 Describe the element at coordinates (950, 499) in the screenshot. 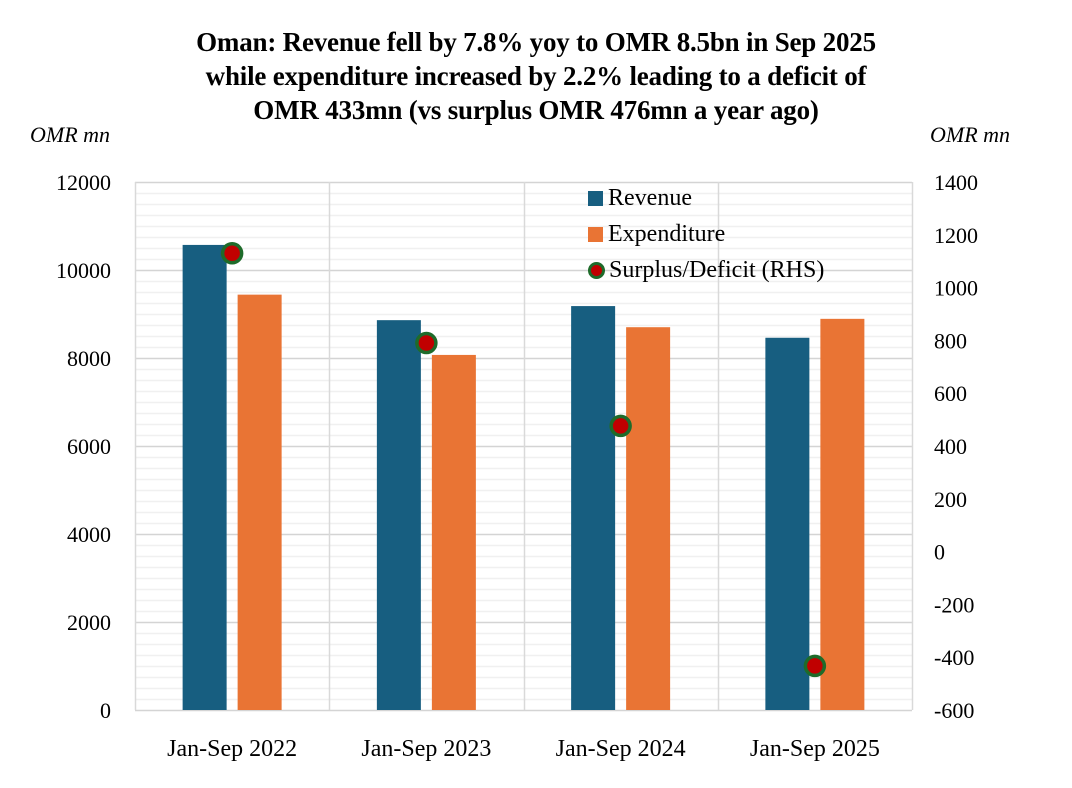

I see `right-tick-label: 200` at that location.